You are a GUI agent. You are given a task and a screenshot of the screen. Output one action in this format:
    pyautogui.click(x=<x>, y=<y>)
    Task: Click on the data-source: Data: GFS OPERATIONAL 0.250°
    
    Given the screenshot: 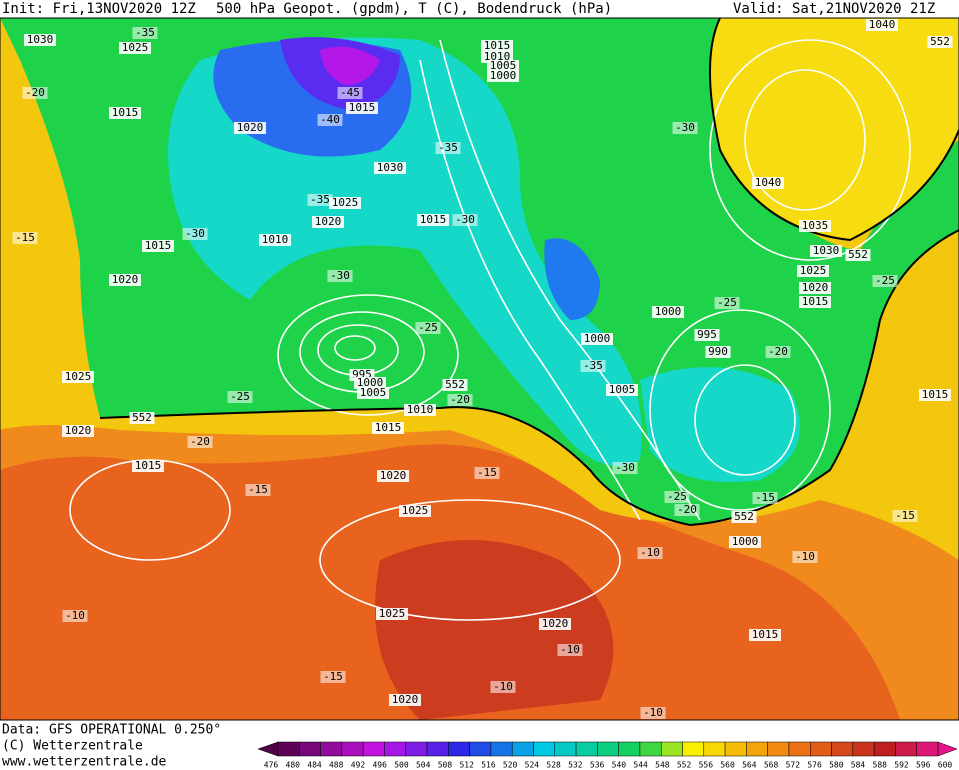 What is the action you would take?
    pyautogui.click(x=111, y=730)
    